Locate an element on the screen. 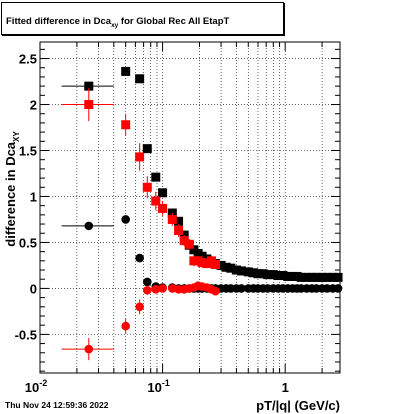 This screenshot has height=414, width=400. timestamp: Thu Nov 24 12:59:36 2022 is located at coordinates (57, 405).